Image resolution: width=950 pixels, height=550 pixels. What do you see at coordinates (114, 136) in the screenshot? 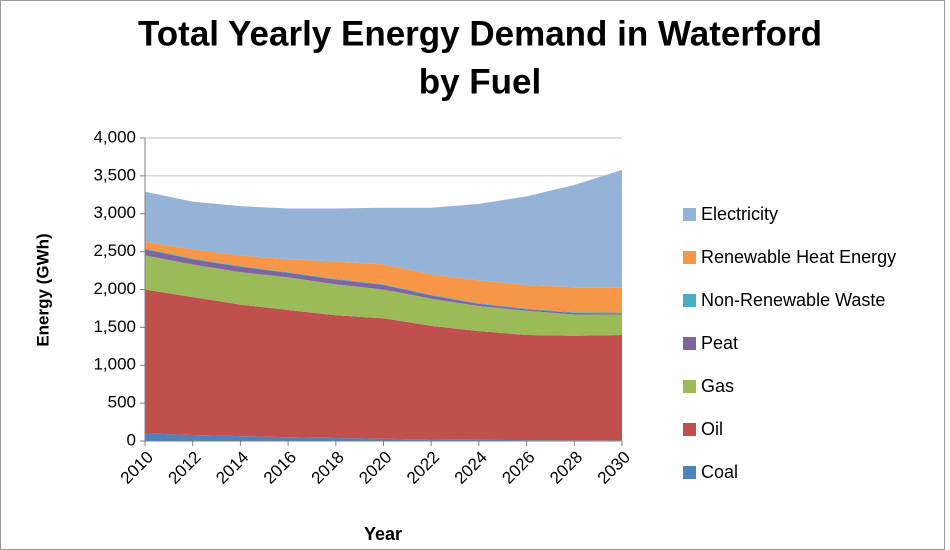
I see `y-tick-label: 4,000` at bounding box center [114, 136].